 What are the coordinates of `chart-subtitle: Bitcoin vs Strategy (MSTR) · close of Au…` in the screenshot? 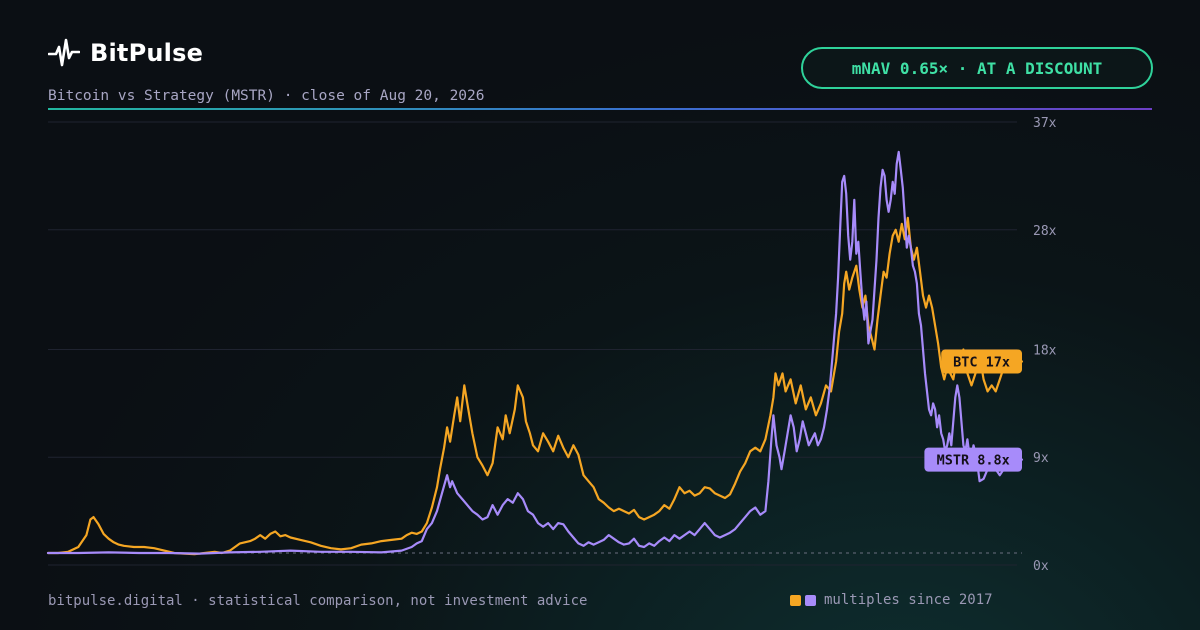 It's located at (266, 96).